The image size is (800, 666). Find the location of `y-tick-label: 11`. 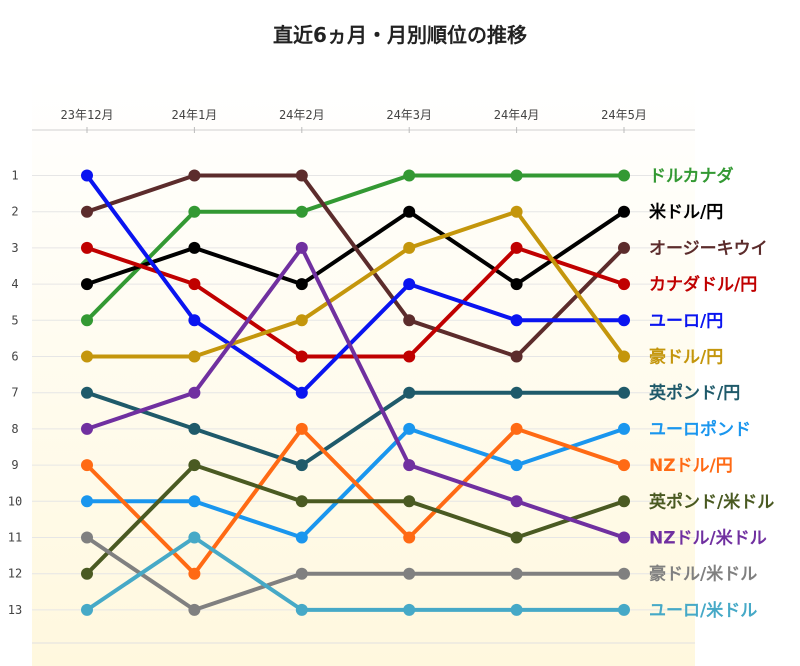

y-tick-label: 11 is located at coordinates (15, 538).